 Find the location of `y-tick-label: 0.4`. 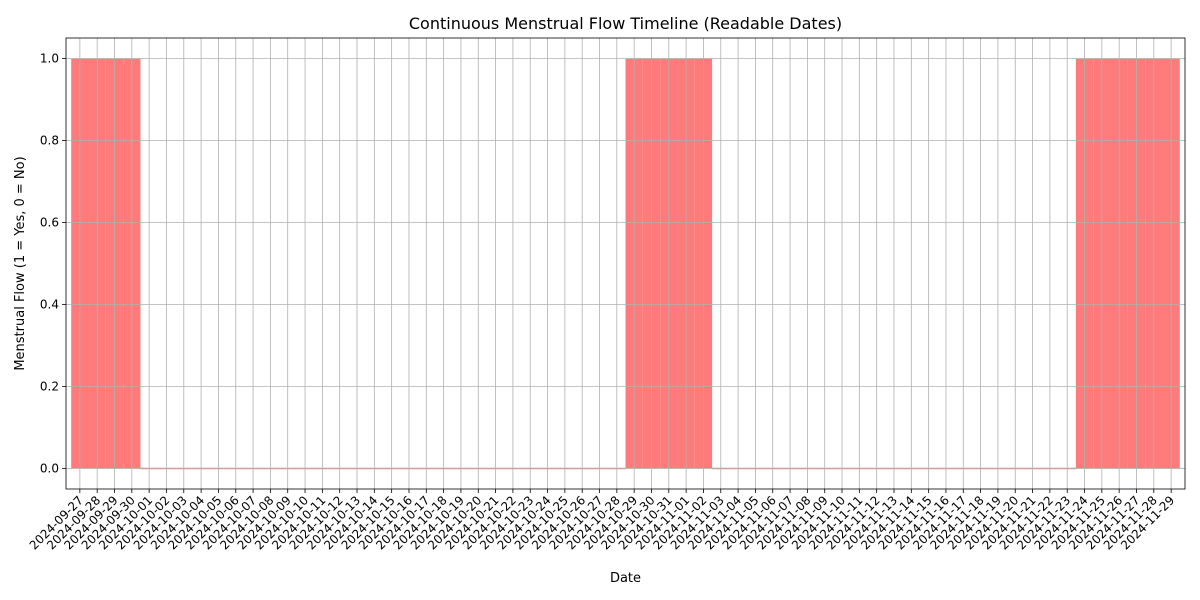

y-tick-label: 0.4 is located at coordinates (49, 305).